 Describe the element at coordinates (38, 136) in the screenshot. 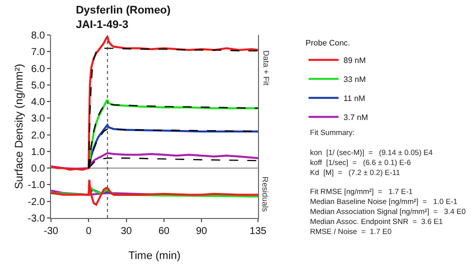

I see `y-tick-label: 2.0` at that location.